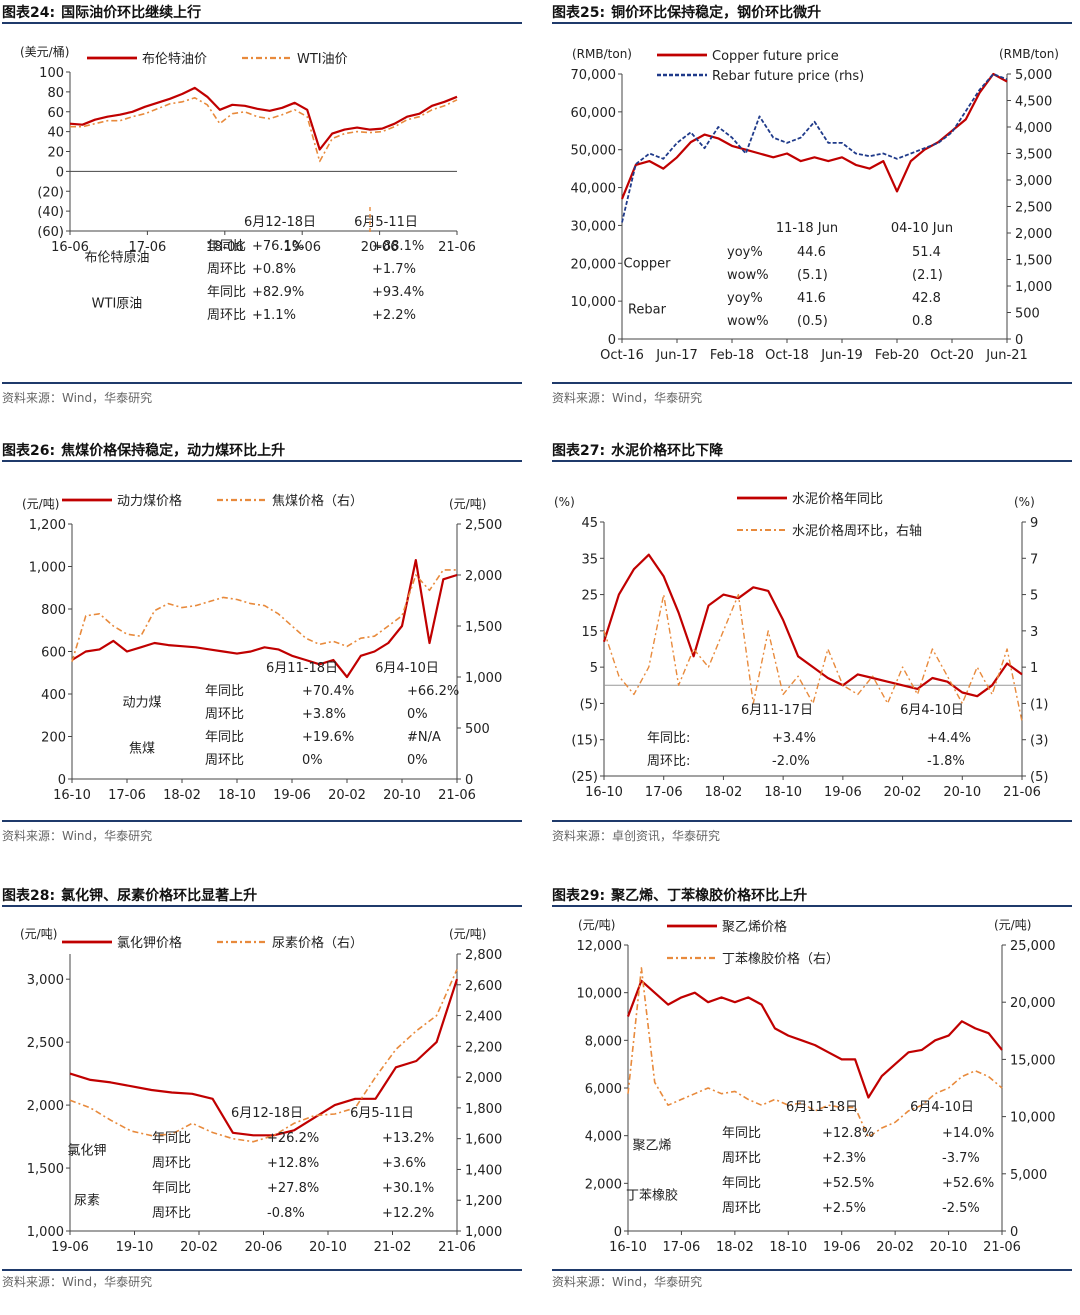 Image resolution: width=1080 pixels, height=1315 pixels. Describe the element at coordinates (618, 1232) in the screenshot. I see `y-tick-label-left: 0` at that location.